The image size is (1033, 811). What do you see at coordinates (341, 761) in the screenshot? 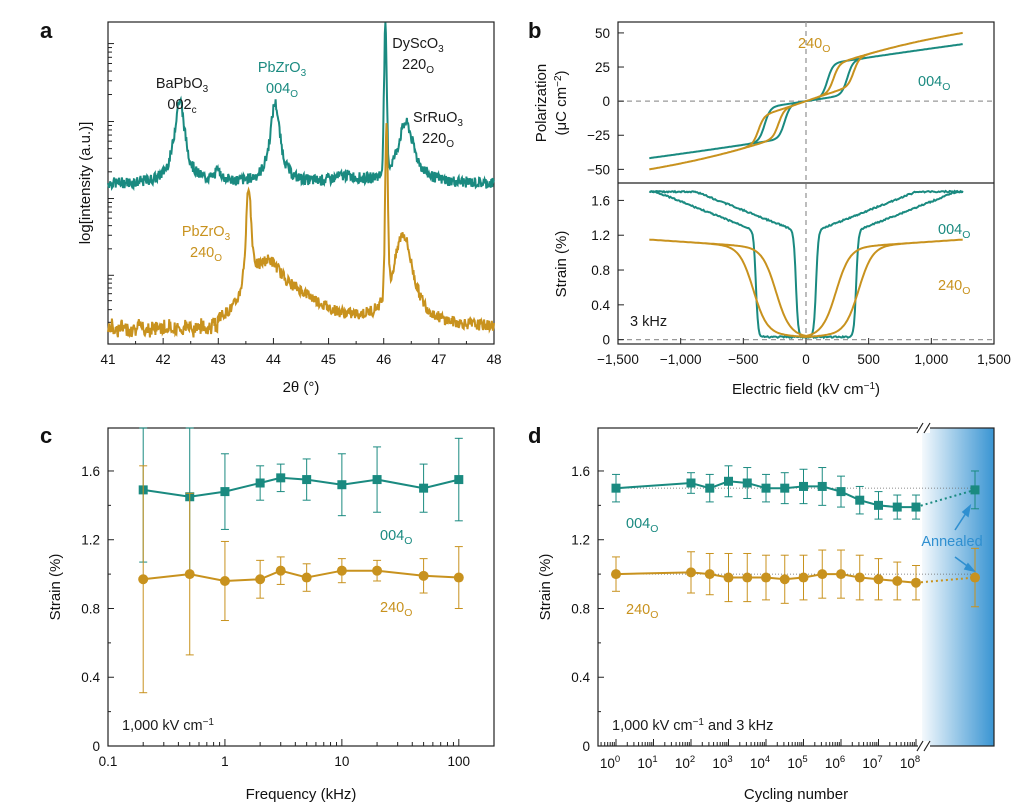
I see `panel-c-x-tick-label: 10` at bounding box center [341, 761].